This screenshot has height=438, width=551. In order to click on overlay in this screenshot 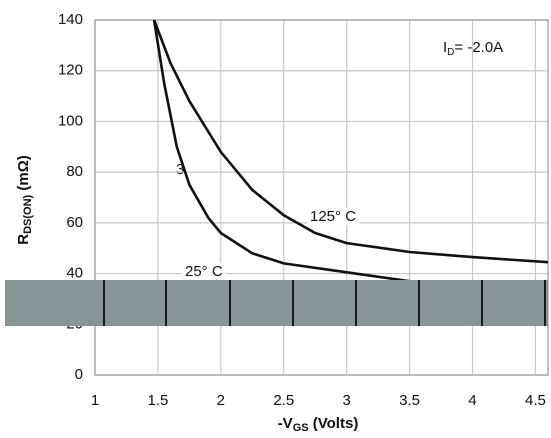, I will do `click(276, 303)`.